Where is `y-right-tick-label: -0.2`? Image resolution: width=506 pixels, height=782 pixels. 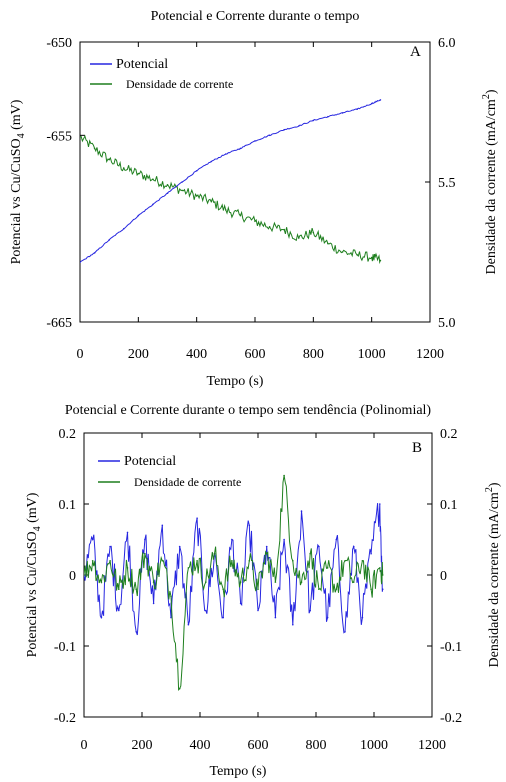
y-right-tick-label: -0.2 is located at coordinates (451, 718).